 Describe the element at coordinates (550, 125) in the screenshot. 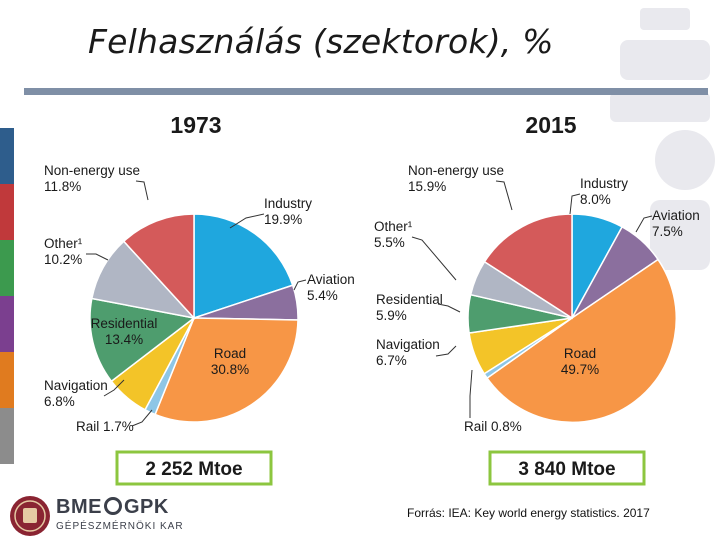

I see `pie-title-1: 2015` at that location.